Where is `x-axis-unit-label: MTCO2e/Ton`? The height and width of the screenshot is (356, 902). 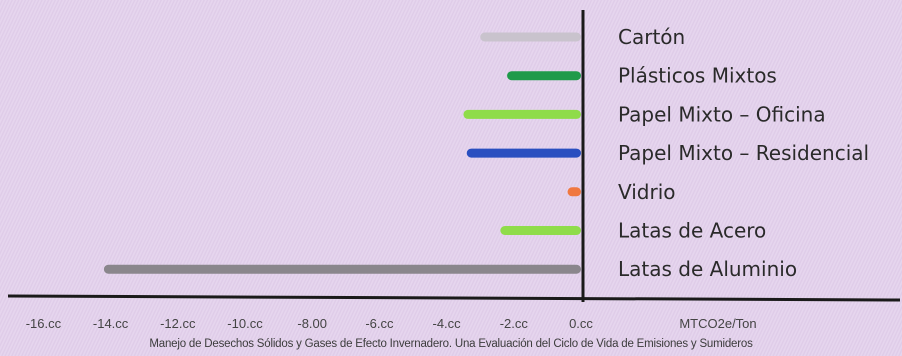 x-axis-unit-label: MTCO2e/Ton is located at coordinates (717, 323).